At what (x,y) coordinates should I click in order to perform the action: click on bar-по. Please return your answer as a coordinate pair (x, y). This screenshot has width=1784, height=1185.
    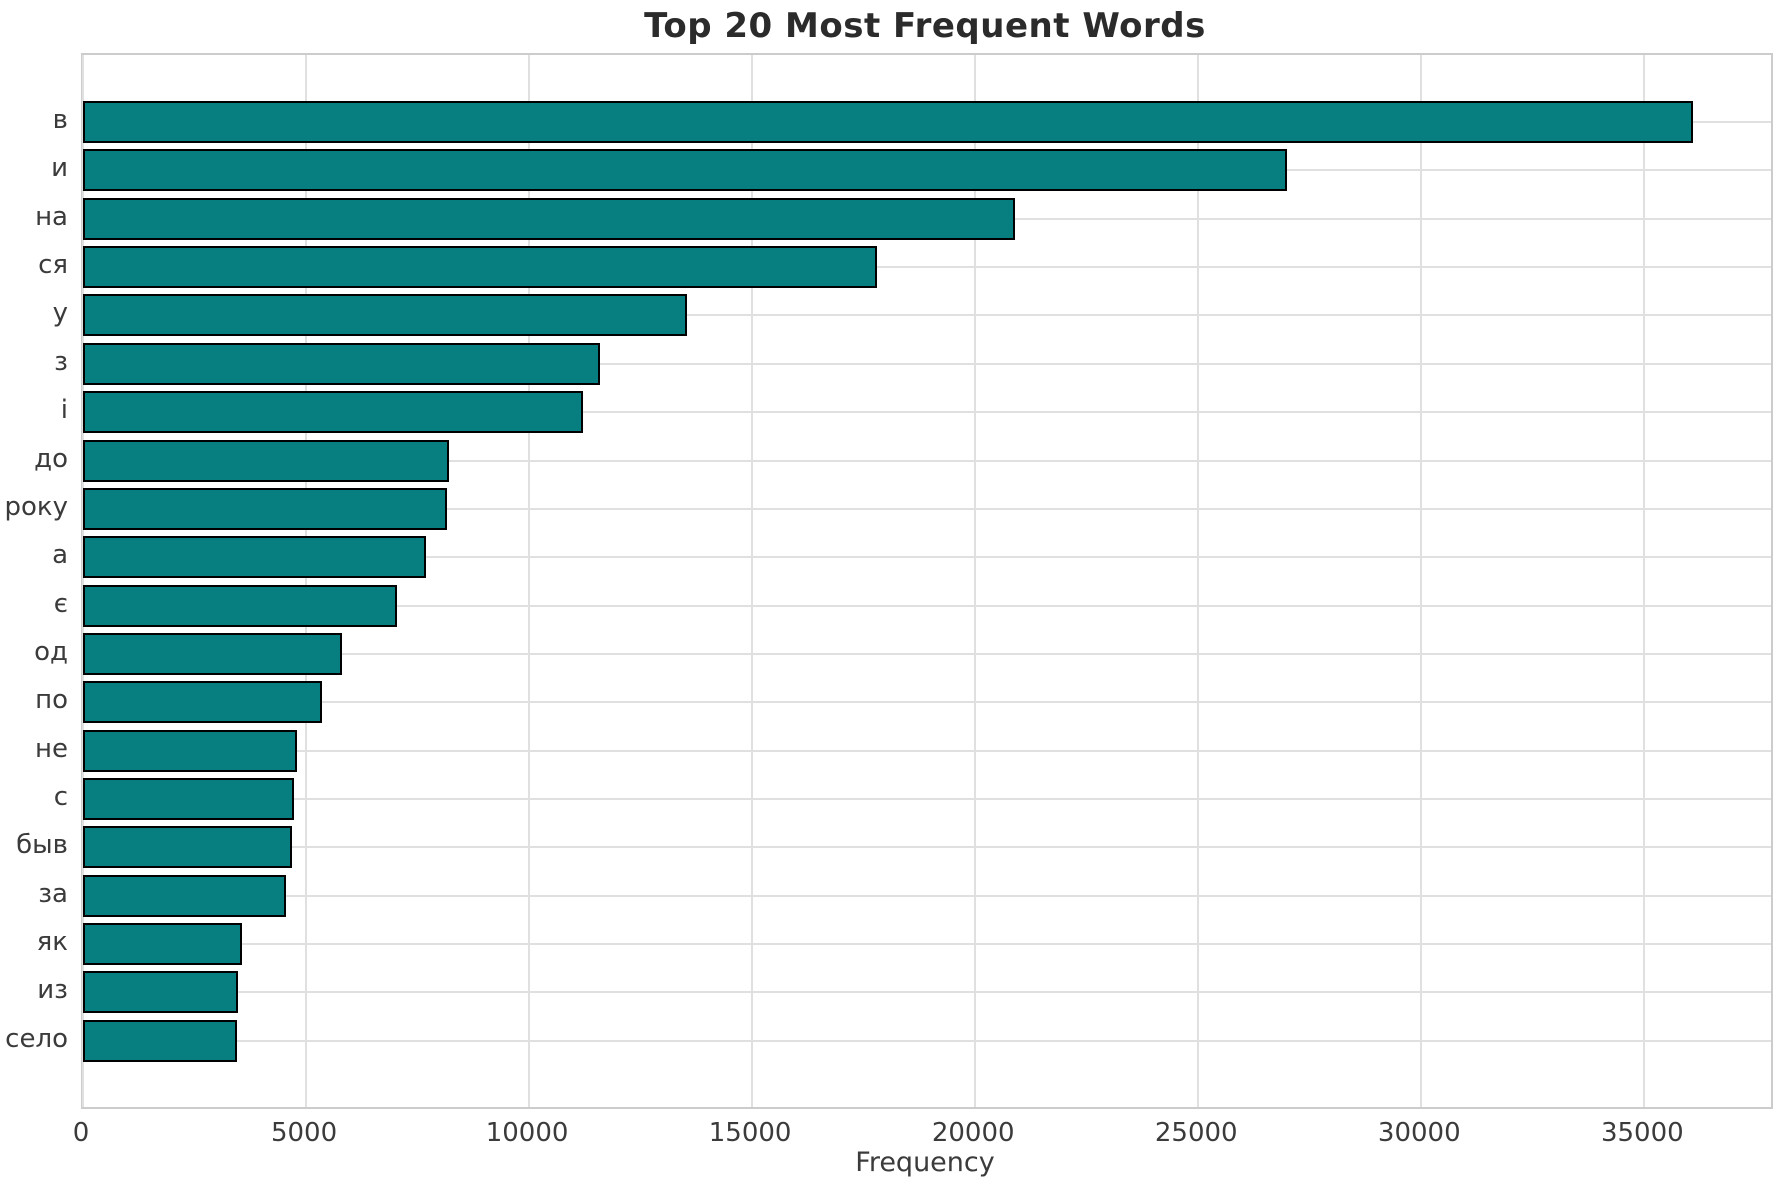
    Looking at the image, I should click on (202, 702).